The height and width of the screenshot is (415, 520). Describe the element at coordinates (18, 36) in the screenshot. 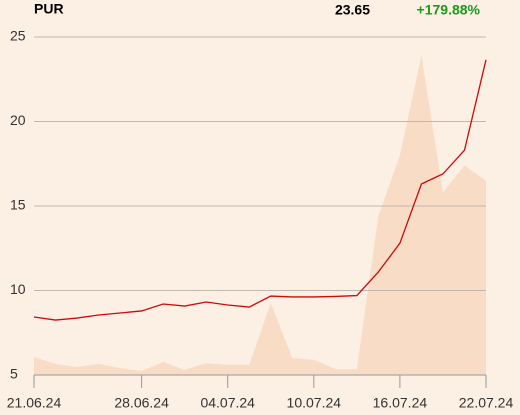

I see `y-tick-label: 25` at that location.